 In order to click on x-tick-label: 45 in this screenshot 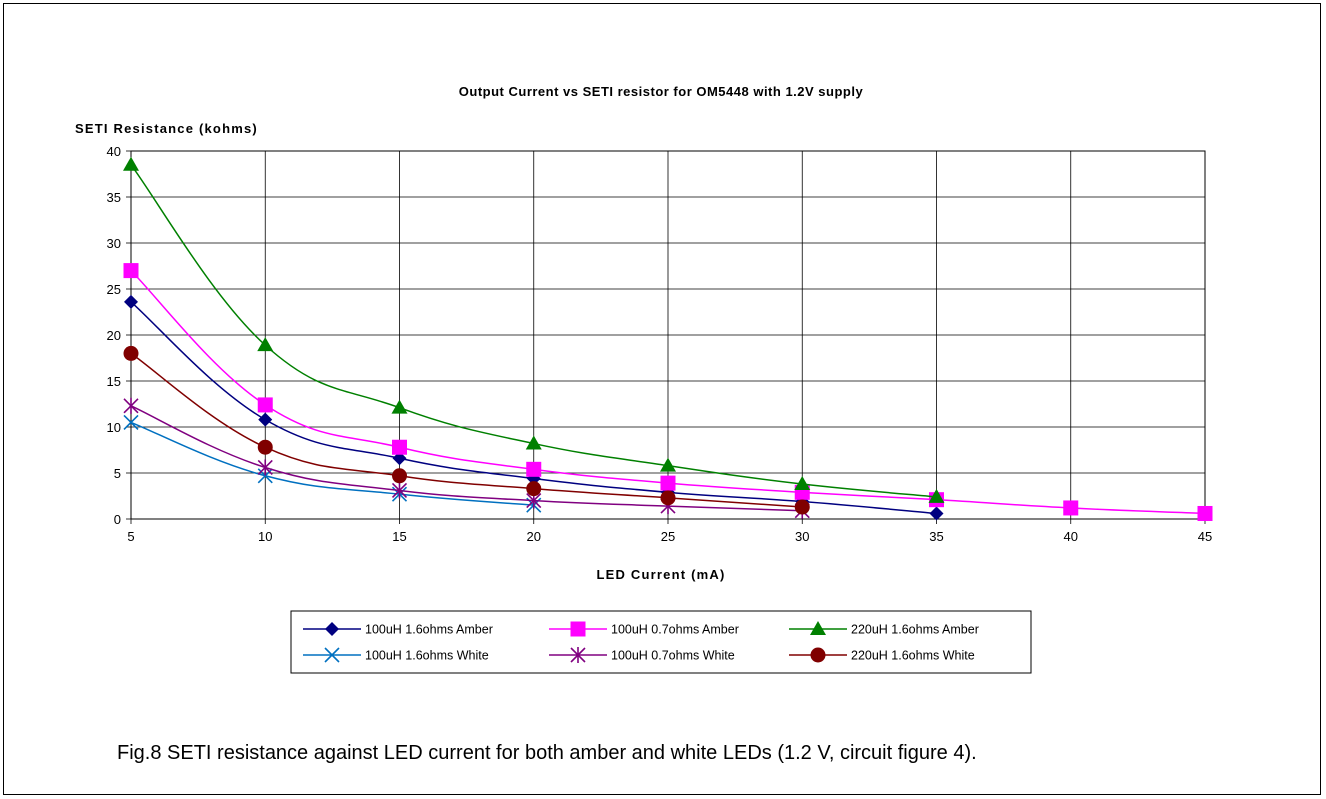, I will do `click(1205, 536)`.